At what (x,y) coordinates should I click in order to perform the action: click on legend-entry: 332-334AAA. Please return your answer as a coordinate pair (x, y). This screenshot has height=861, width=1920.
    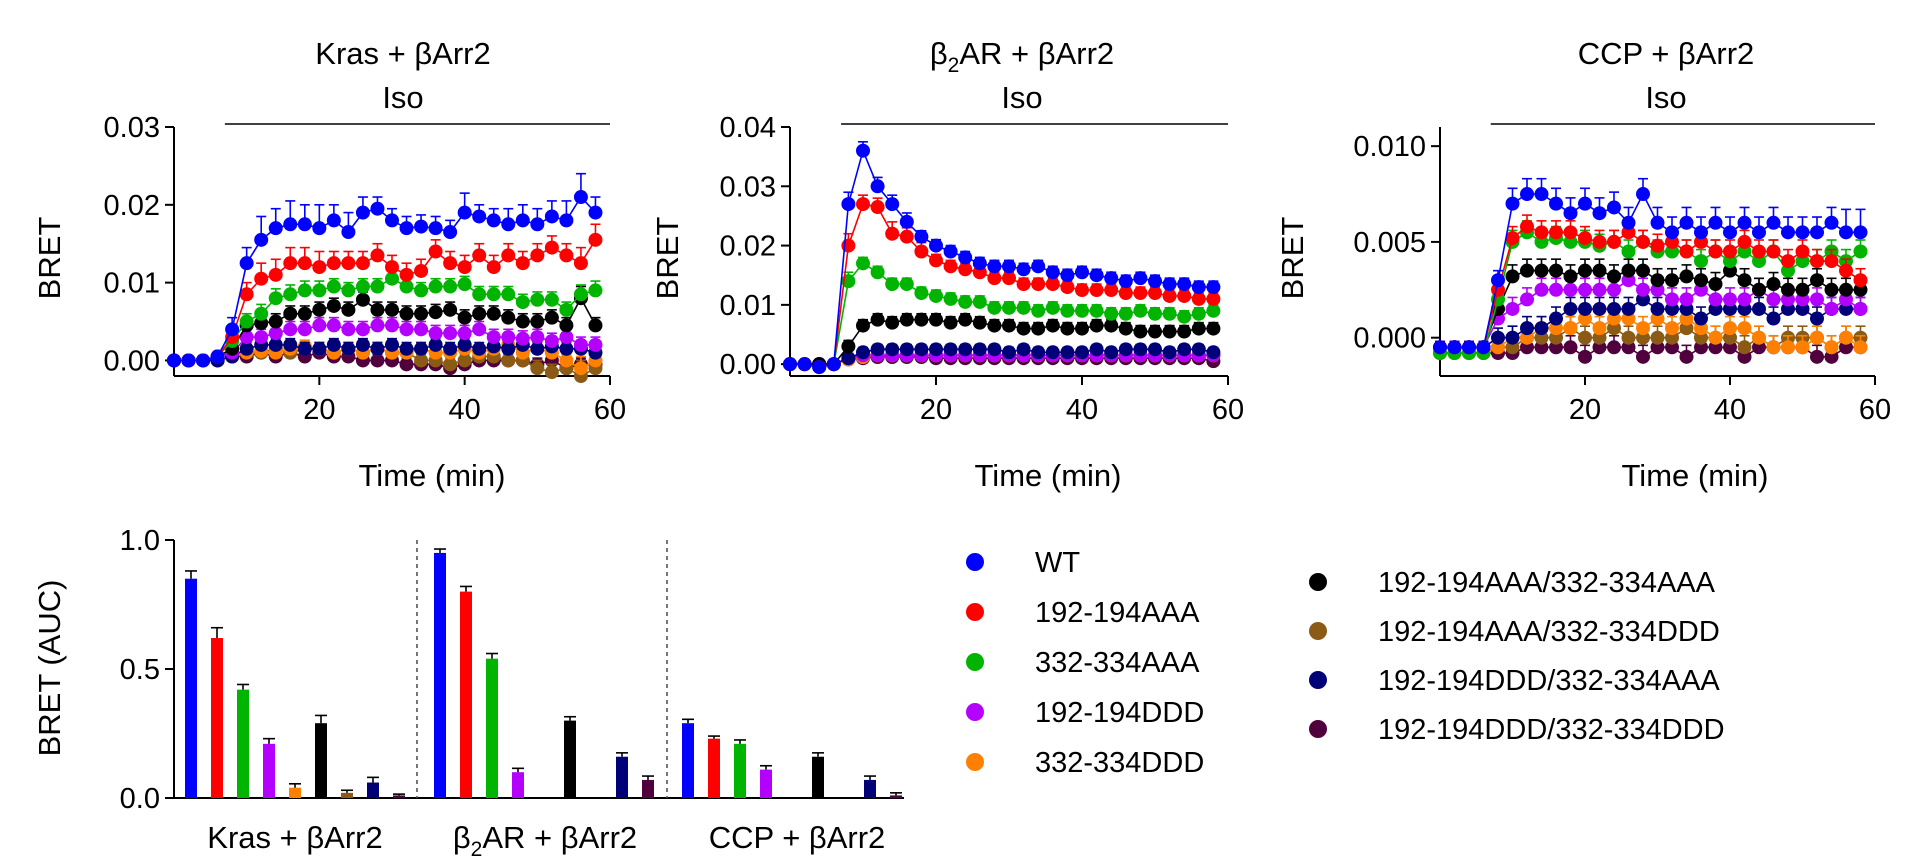
    Looking at the image, I should click on (1083, 663).